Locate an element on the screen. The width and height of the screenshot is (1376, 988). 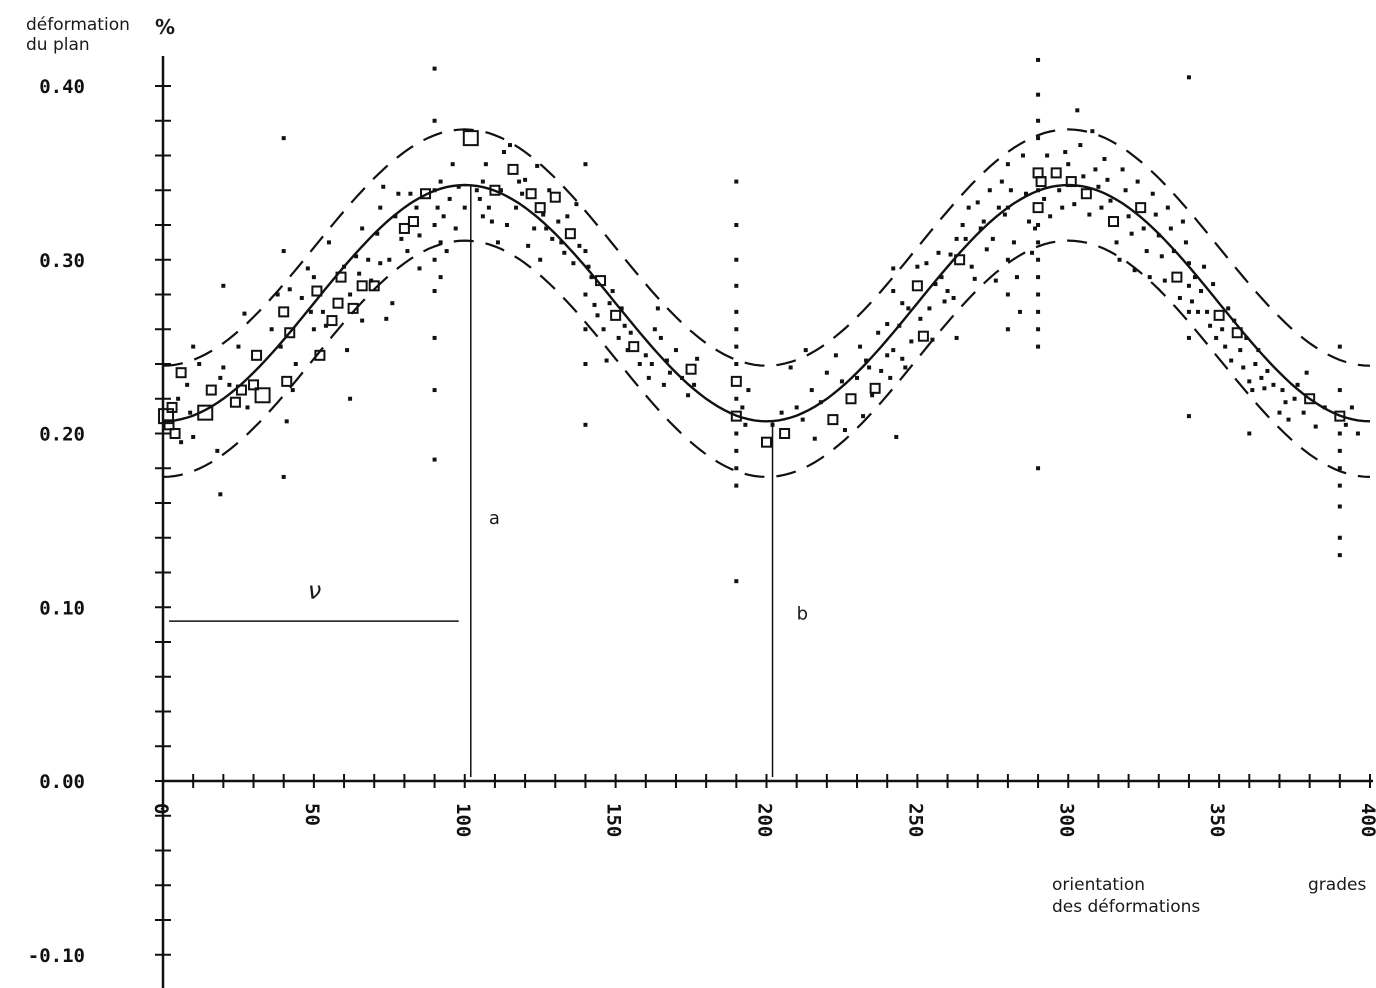
x-axis-unit: grades is located at coordinates (1337, 885).